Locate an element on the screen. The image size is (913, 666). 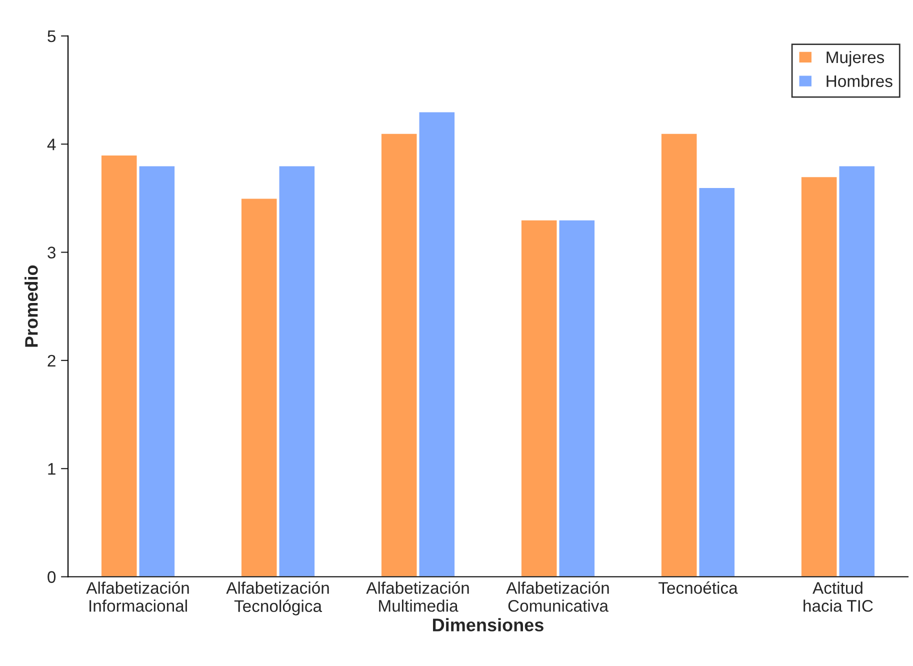
x-tick-label: Alfabetización Comunicativa is located at coordinates (557, 596).